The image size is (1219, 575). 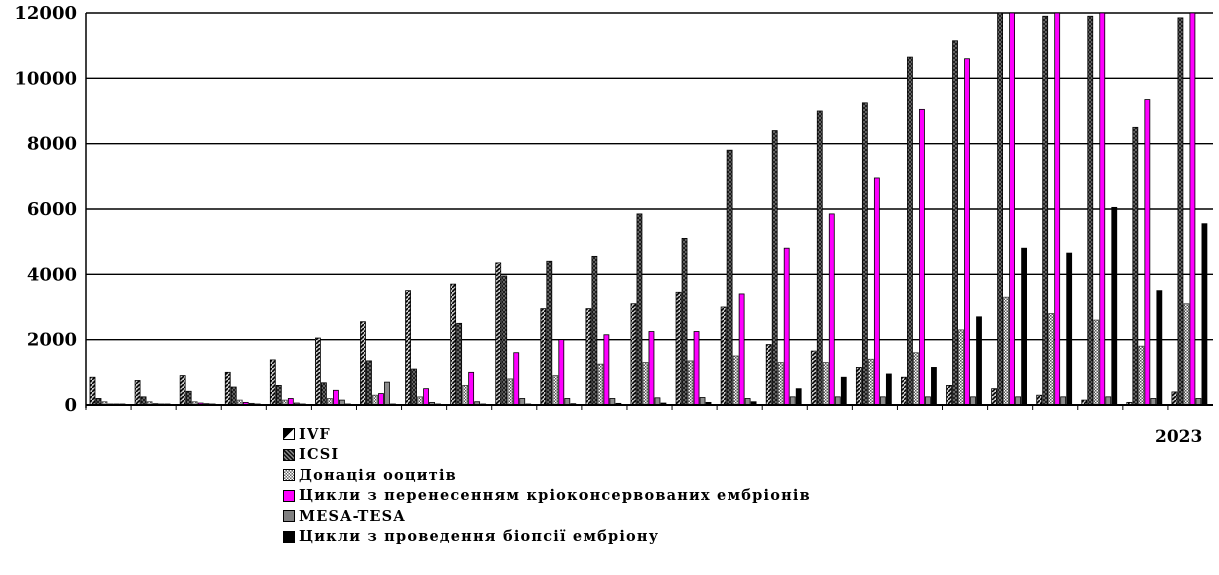 I want to click on legend-item-icsi: ICSI, so click(x=547, y=455).